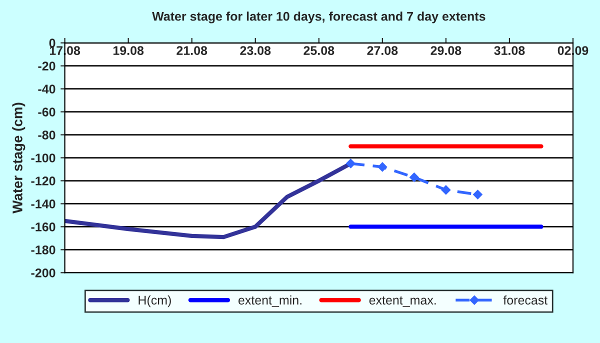 This screenshot has width=600, height=343. Describe the element at coordinates (382, 50) in the screenshot. I see `x-tick-label: 27.08` at that location.